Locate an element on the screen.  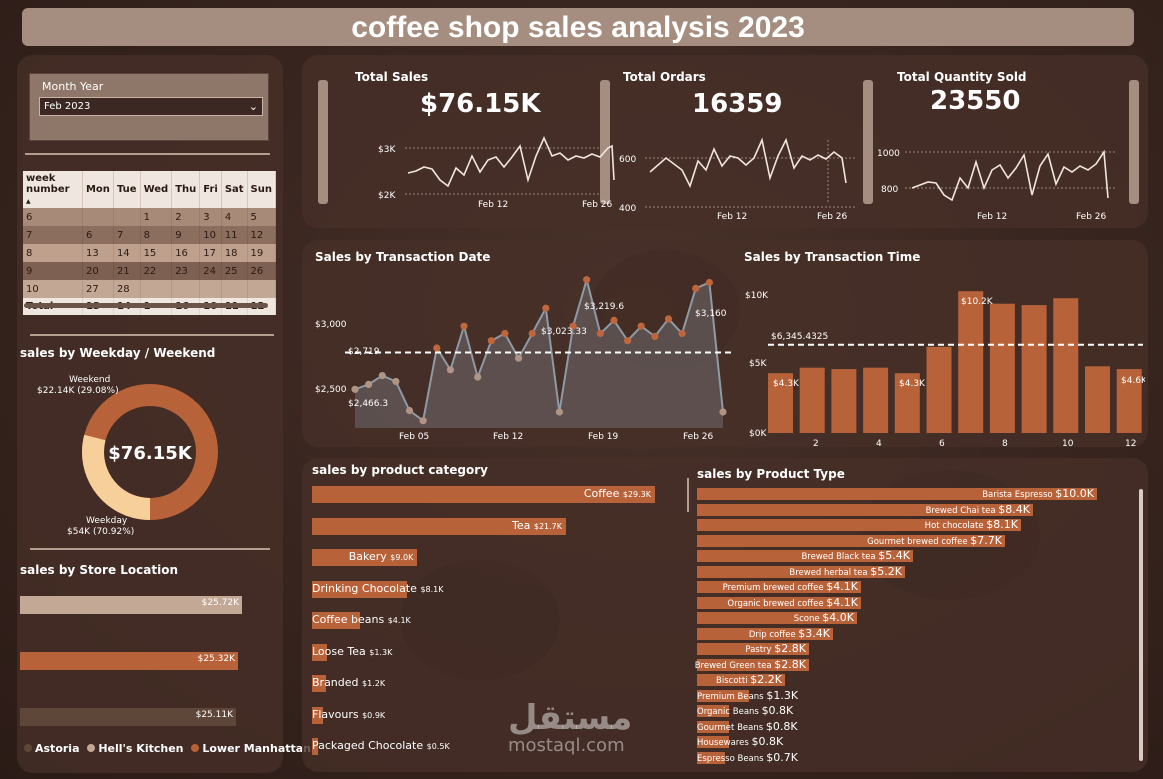
horizontal-scrollbar is located at coordinates (146, 305).